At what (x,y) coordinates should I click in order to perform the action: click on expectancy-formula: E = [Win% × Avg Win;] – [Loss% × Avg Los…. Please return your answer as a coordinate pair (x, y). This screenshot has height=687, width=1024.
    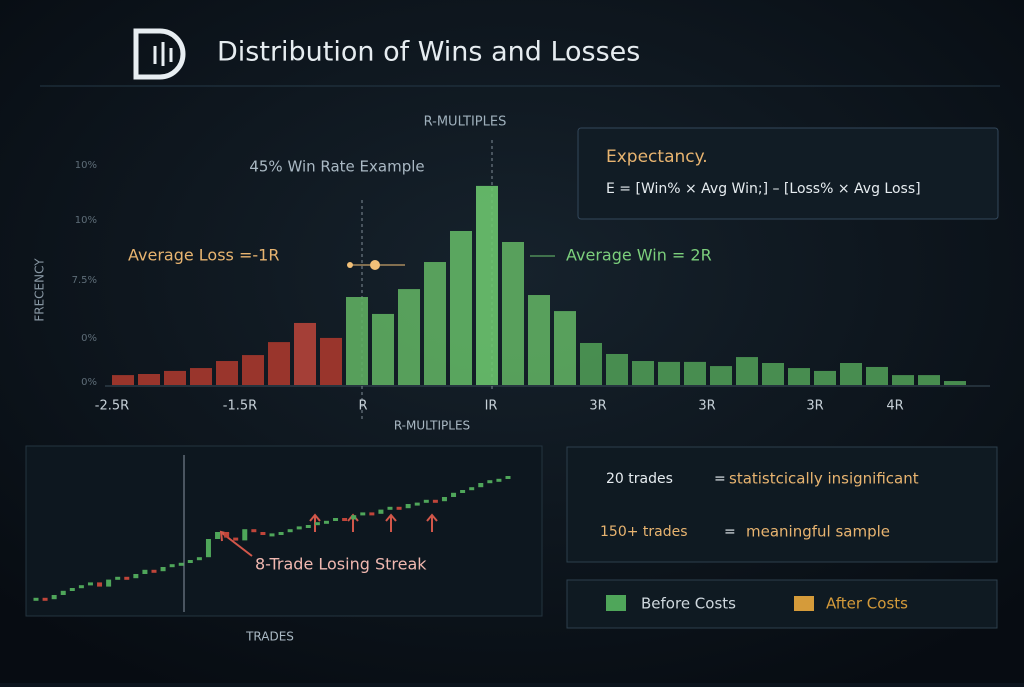
    Looking at the image, I should click on (763, 189).